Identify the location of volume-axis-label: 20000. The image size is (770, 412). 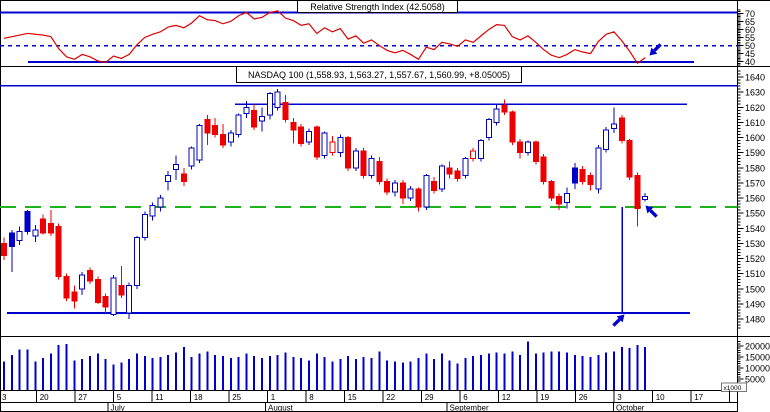
(757, 347).